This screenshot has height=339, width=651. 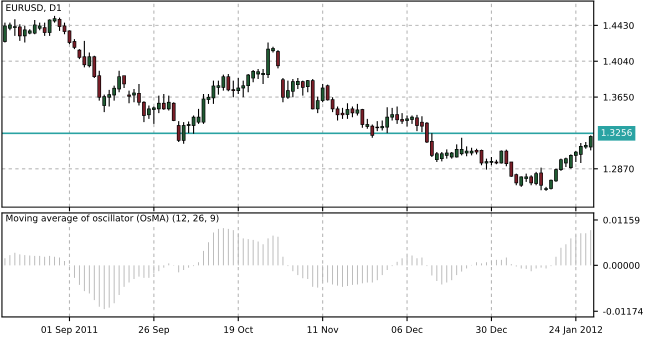 I want to click on candlestick, so click(x=278, y=59).